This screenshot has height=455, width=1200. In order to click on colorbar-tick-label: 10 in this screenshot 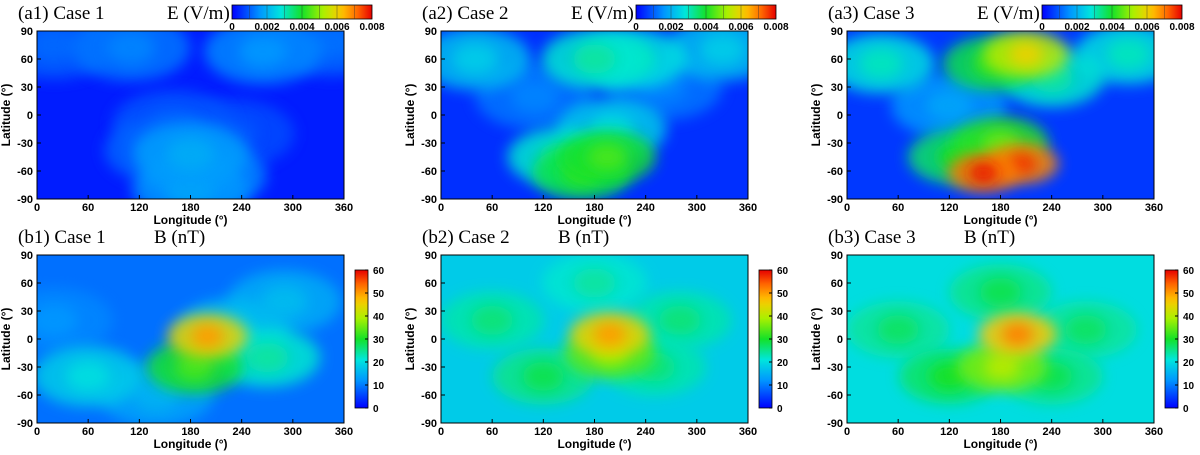, I will do `click(783, 386)`.